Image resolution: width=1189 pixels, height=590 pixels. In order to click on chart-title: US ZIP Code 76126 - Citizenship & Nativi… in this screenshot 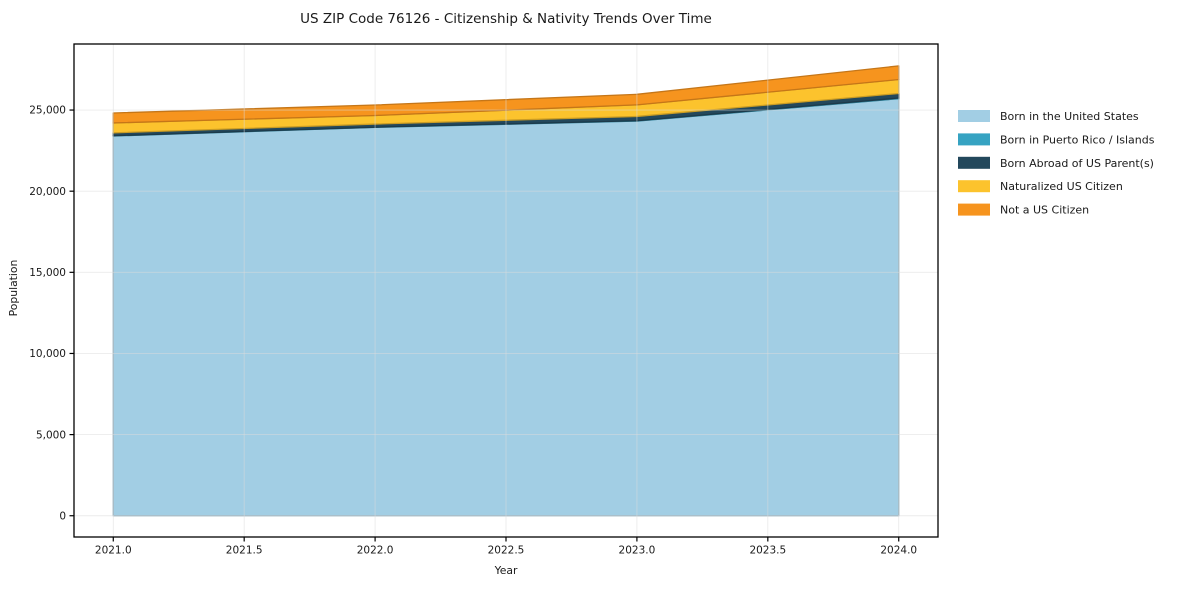, I will do `click(506, 19)`.